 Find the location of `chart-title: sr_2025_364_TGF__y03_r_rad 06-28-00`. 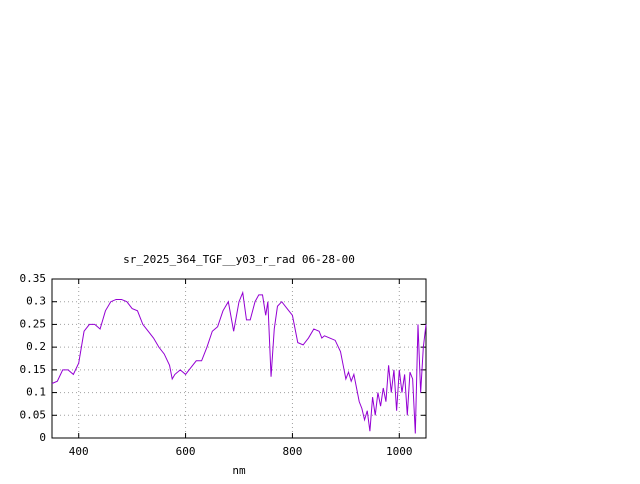

chart-title: sr_2025_364_TGF__y03_r_rad 06-28-00 is located at coordinates (239, 259).